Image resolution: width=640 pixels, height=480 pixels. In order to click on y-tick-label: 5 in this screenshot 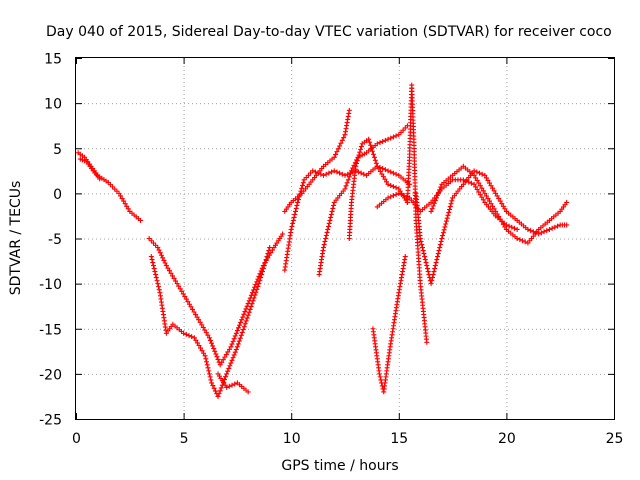, I will do `click(57, 150)`.